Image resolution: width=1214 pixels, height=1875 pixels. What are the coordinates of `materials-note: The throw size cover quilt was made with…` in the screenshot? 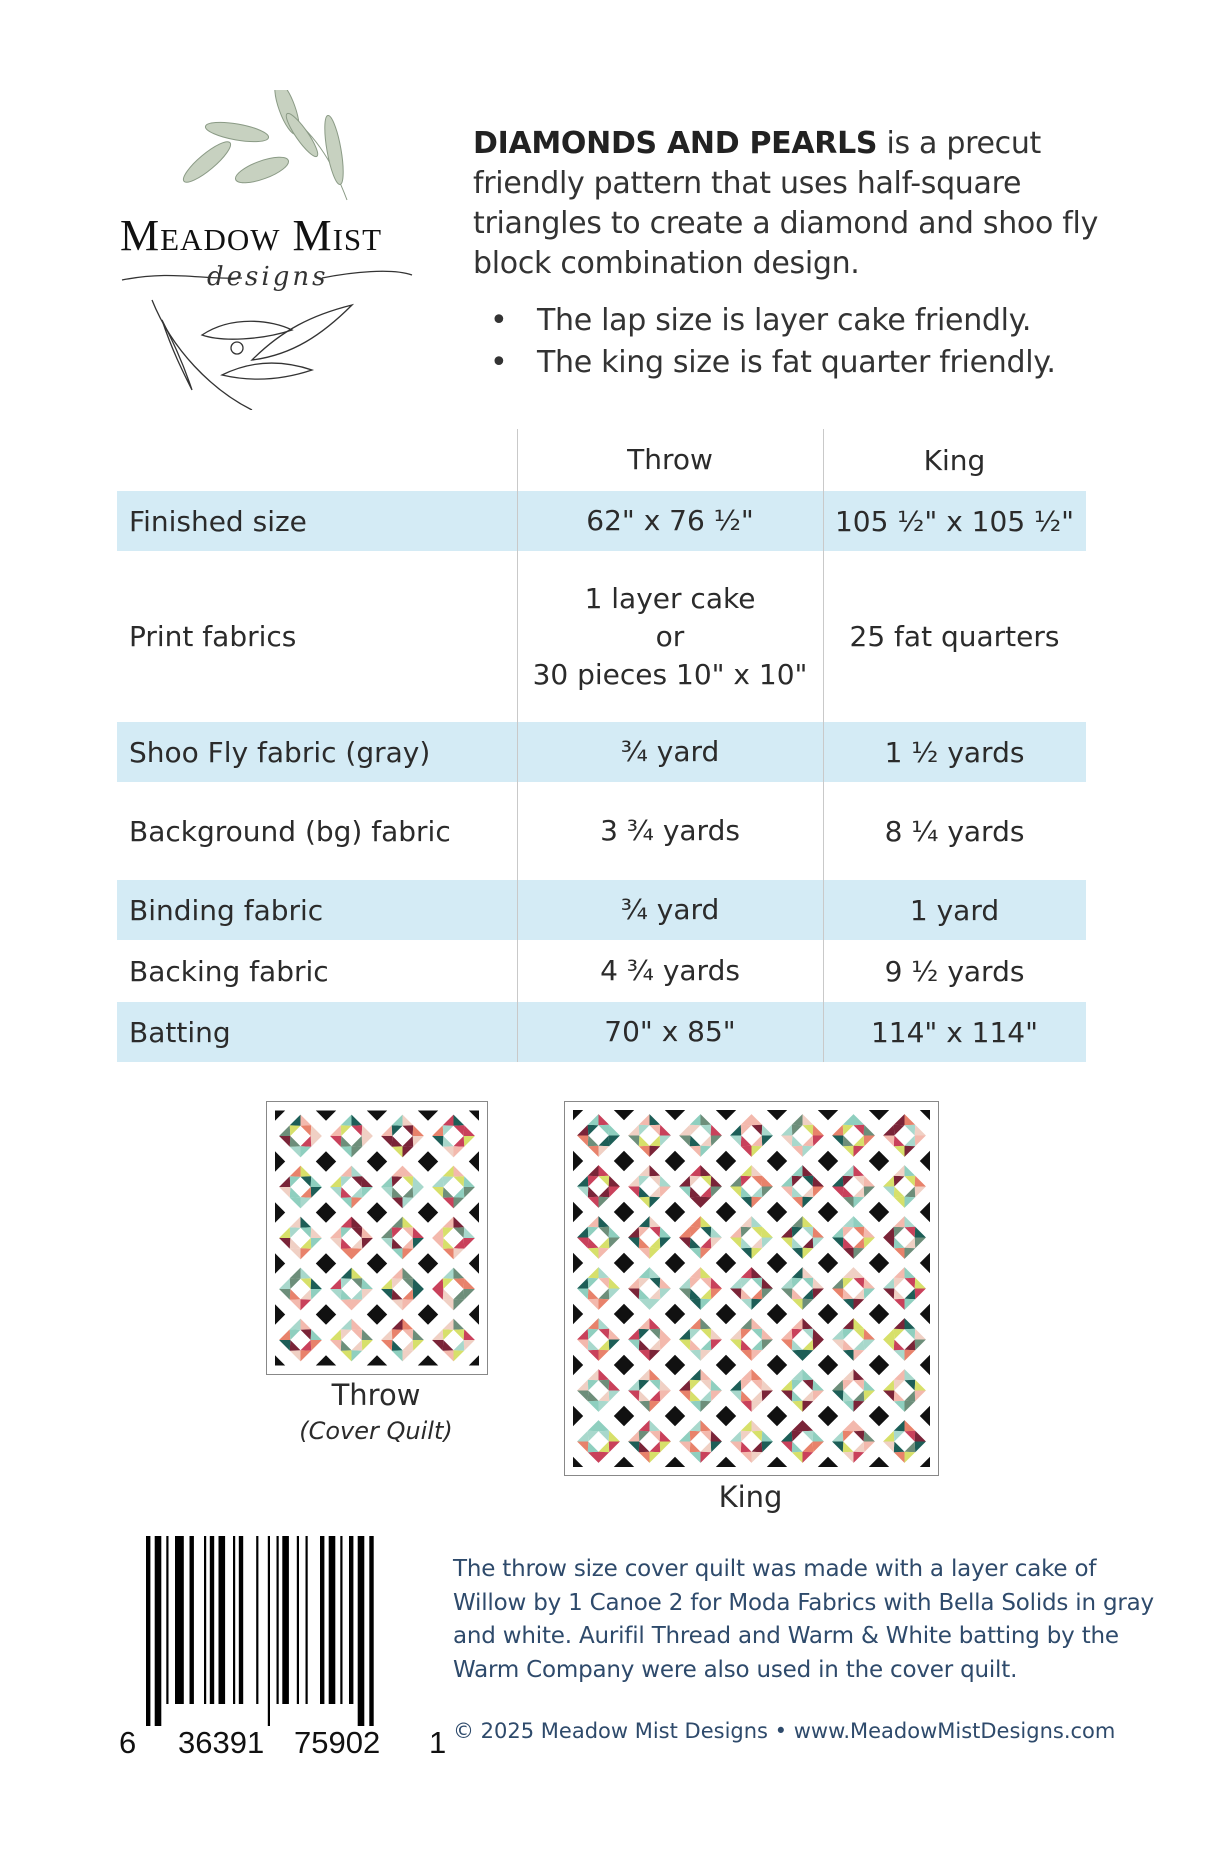 It's located at (803, 1619).